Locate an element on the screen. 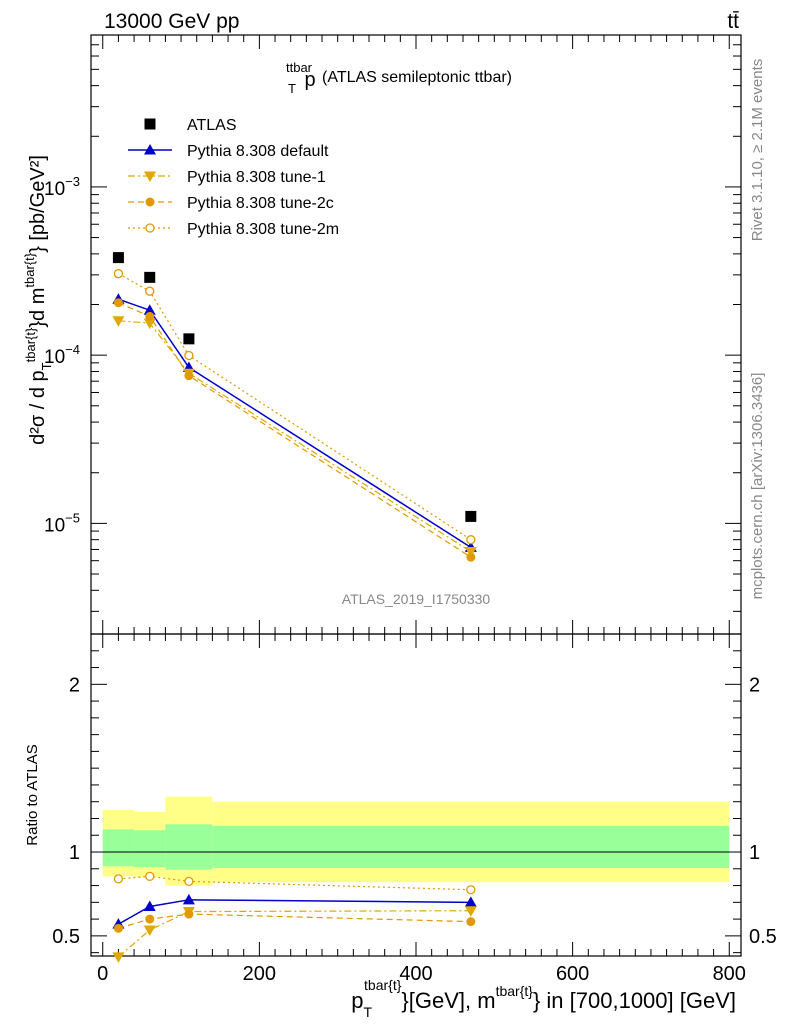 The width and height of the screenshot is (786, 1024). analysis-watermark: ATLAS_2019_I1750330 is located at coordinates (416, 599).